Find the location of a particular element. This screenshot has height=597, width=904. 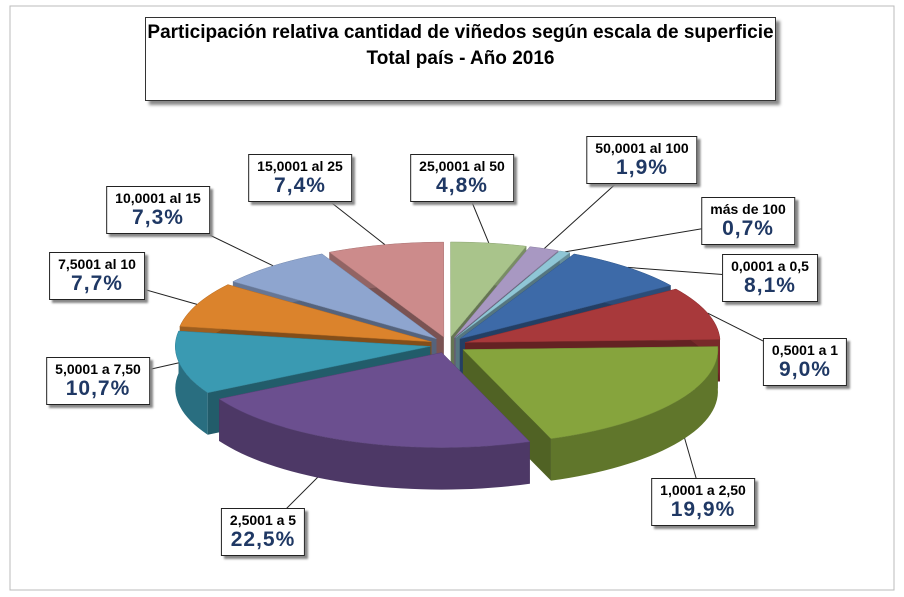

data-label: 15,0001 al 25 7,4% is located at coordinates (300, 178).